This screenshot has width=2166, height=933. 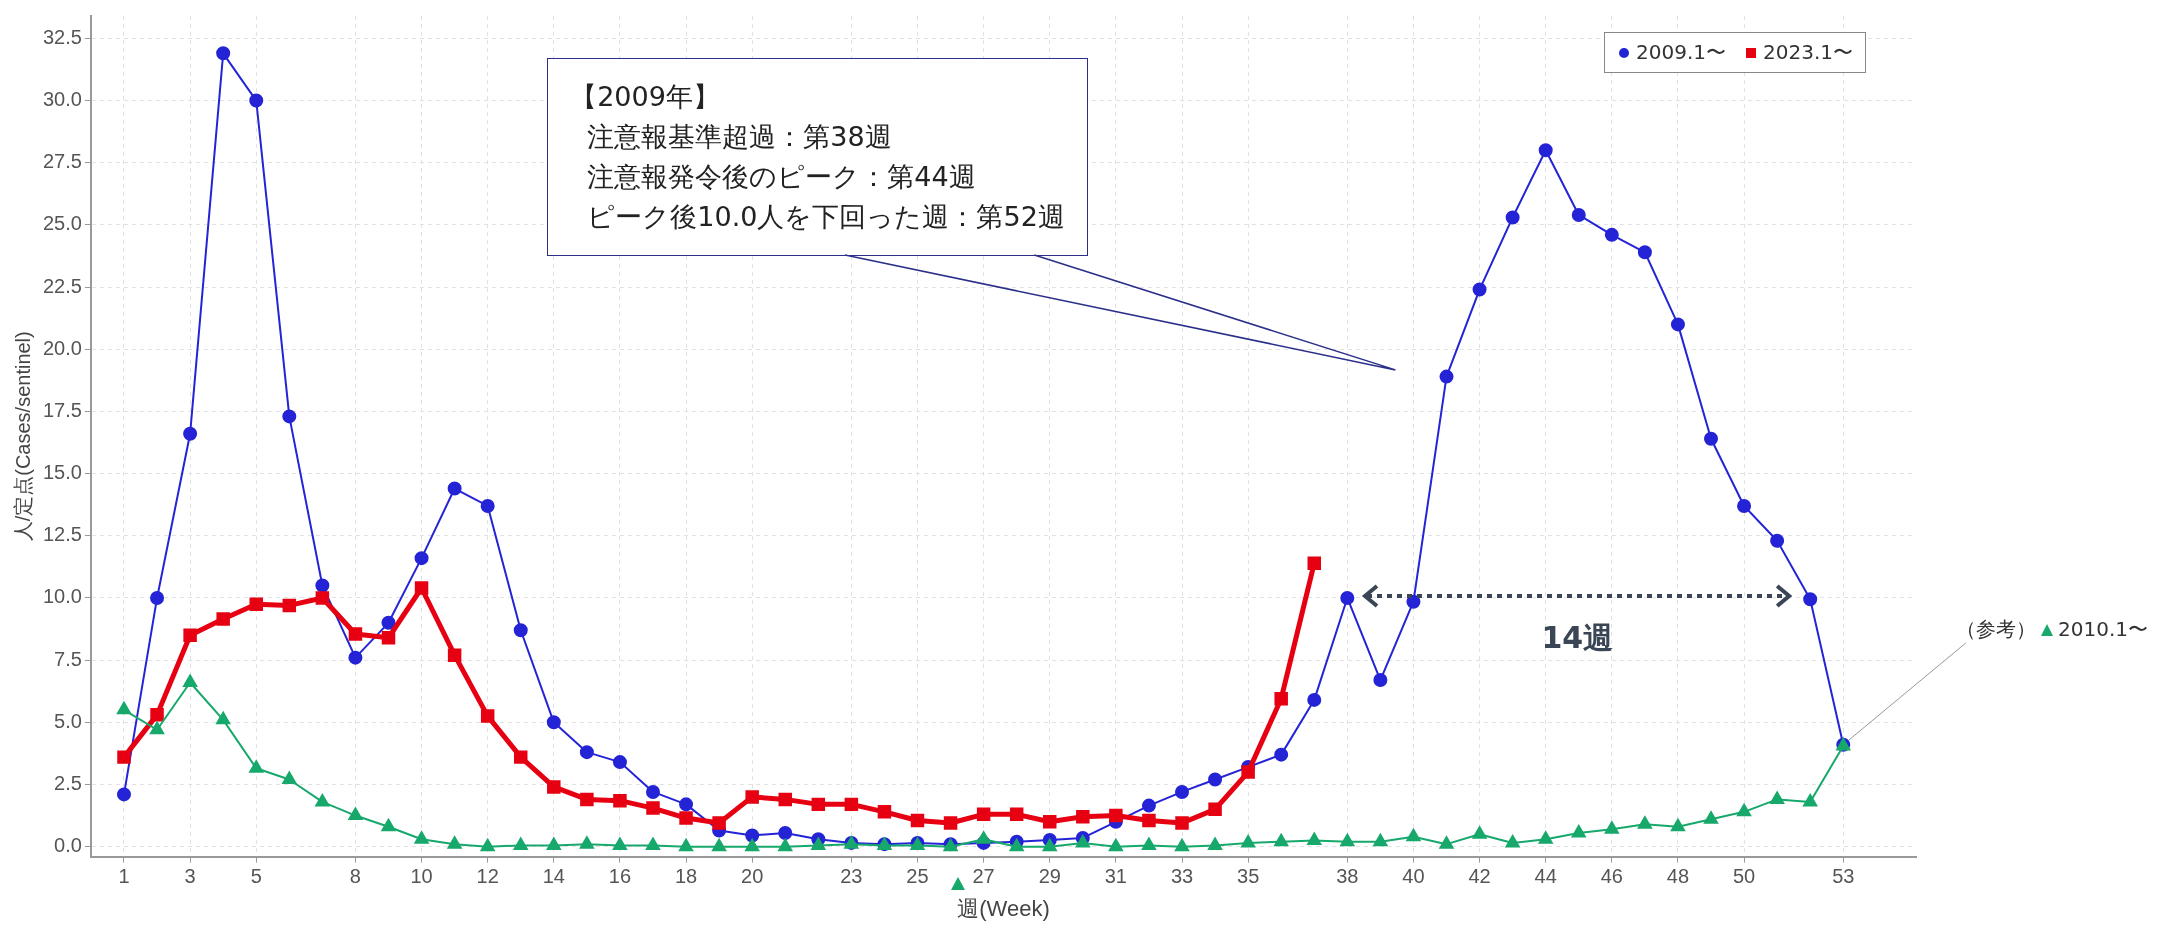 What do you see at coordinates (1115, 876) in the screenshot?
I see `x-tick-label: 31` at bounding box center [1115, 876].